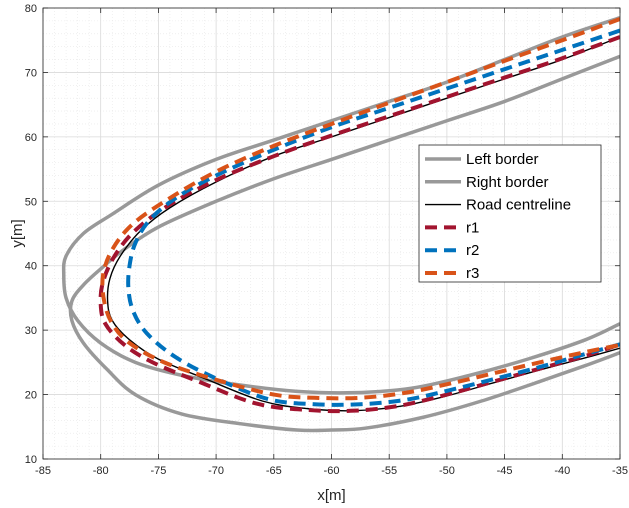  I want to click on y-tick-label: 20, so click(31, 396).